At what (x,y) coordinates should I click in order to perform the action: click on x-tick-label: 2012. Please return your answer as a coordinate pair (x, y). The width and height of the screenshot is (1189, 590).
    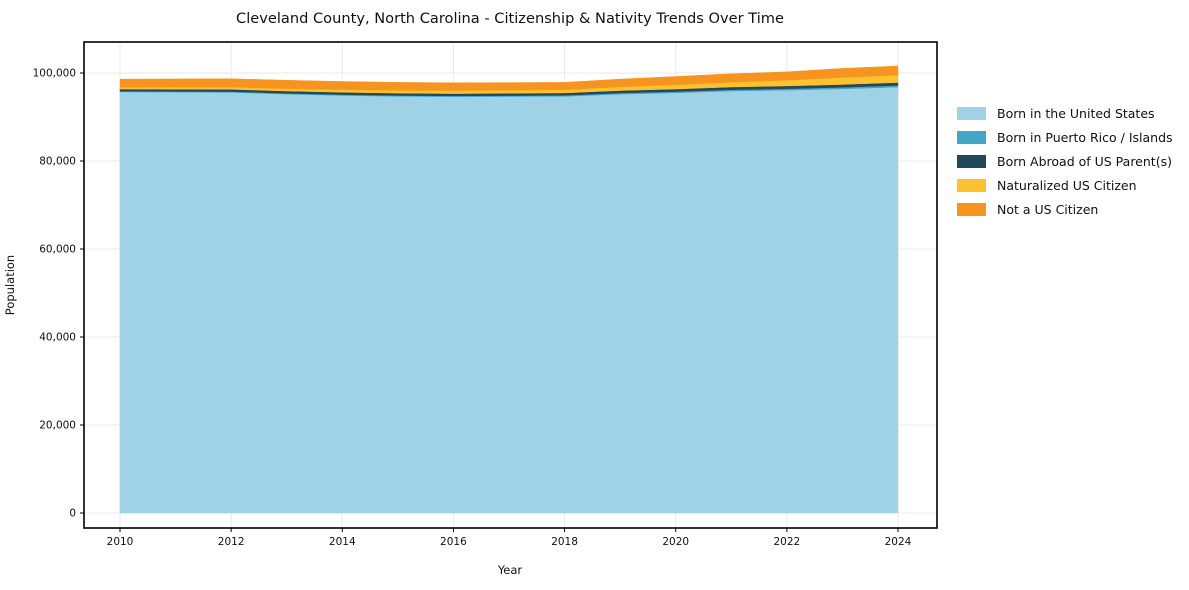
    Looking at the image, I should click on (231, 542).